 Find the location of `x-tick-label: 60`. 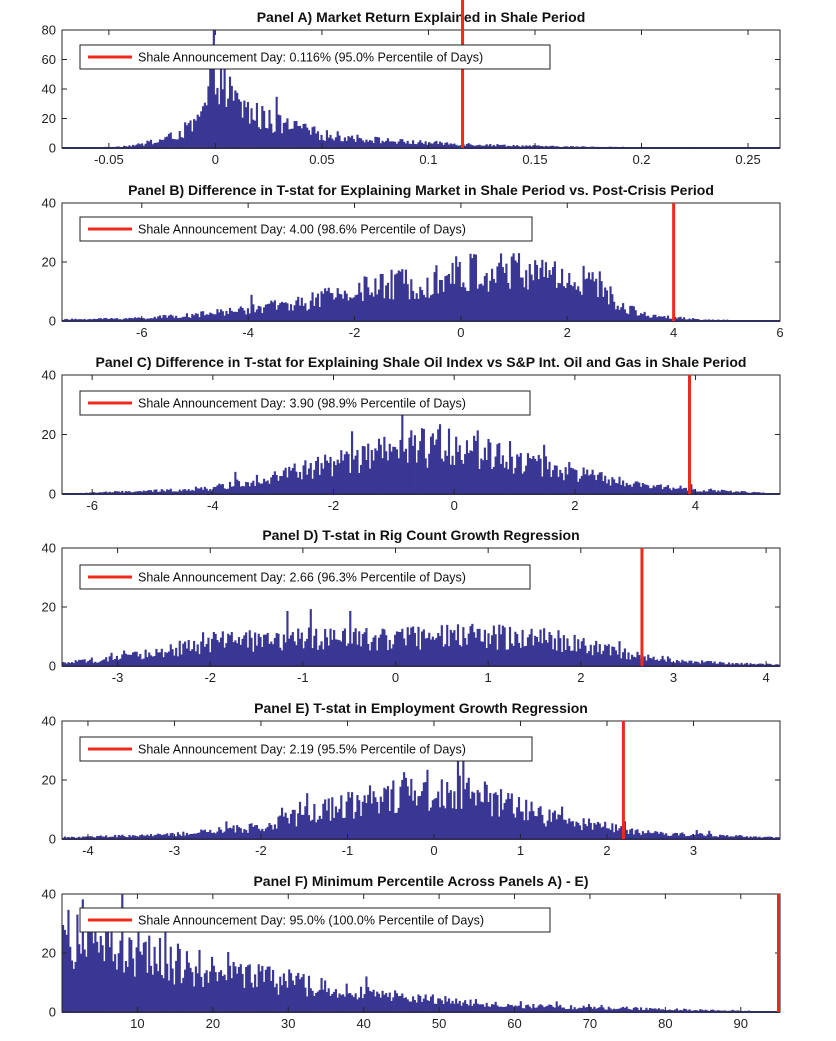

x-tick-label: 60 is located at coordinates (514, 1023).